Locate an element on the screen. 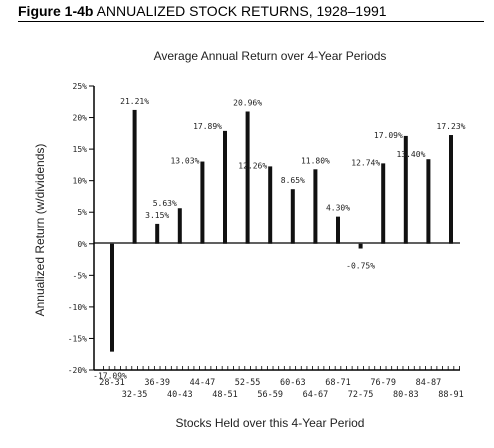 The width and height of the screenshot is (494, 448). y-tick-label: 10% is located at coordinates (80, 181).